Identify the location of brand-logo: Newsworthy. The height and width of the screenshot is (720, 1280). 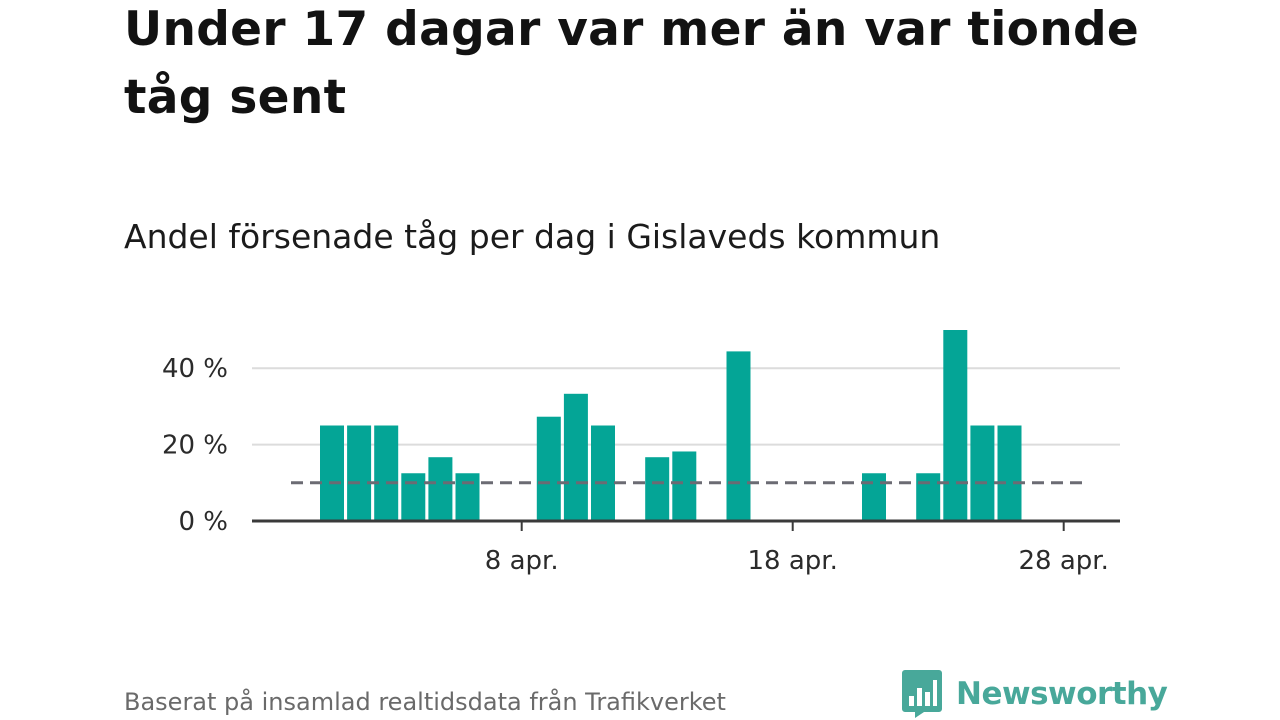
(1035, 694).